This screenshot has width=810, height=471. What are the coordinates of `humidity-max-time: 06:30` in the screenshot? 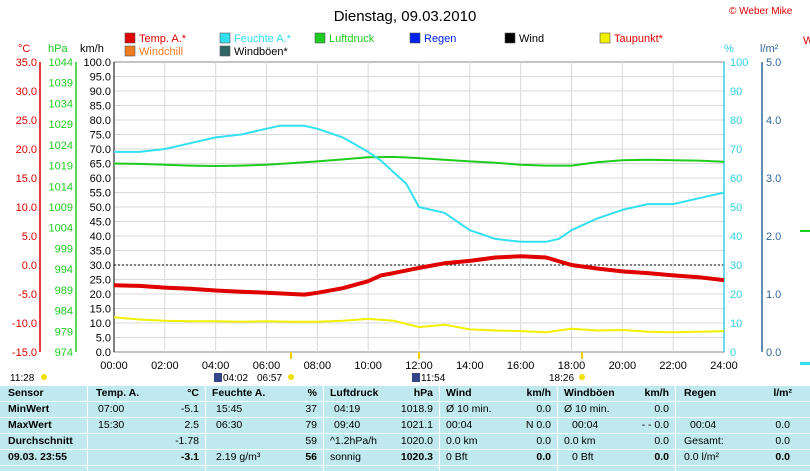 It's located at (229, 425).